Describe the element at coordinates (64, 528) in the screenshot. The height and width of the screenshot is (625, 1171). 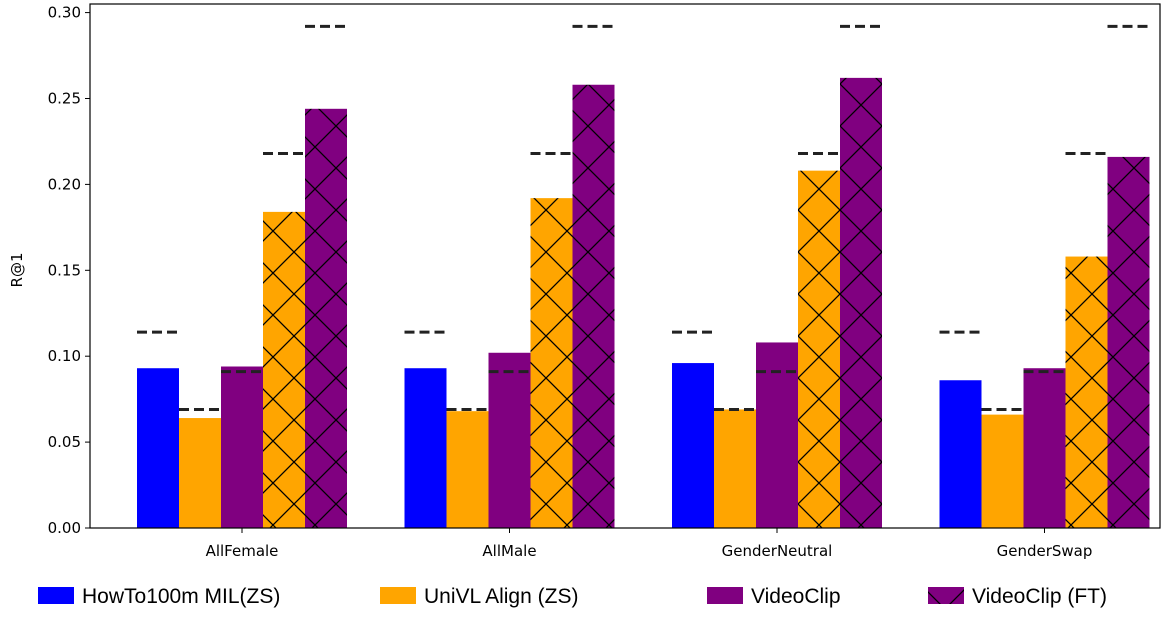
I see `y-tick-label: 0.00` at that location.